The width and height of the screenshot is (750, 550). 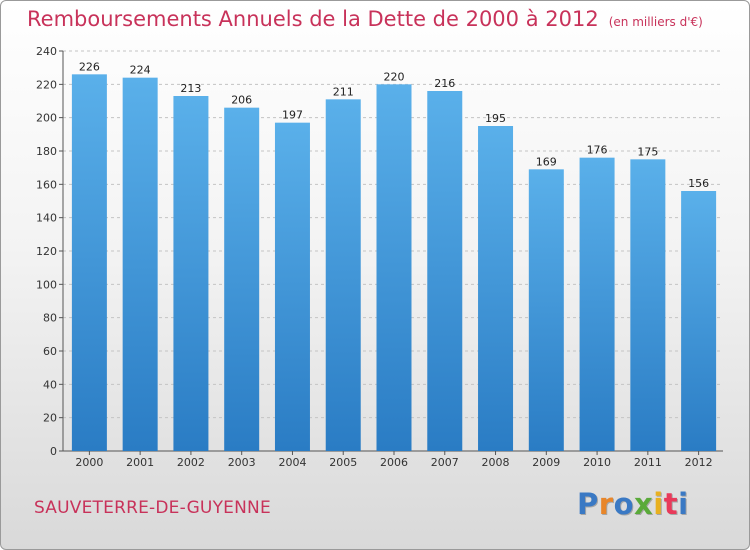 What do you see at coordinates (46, 118) in the screenshot?
I see `y-tick-label: 200` at bounding box center [46, 118].